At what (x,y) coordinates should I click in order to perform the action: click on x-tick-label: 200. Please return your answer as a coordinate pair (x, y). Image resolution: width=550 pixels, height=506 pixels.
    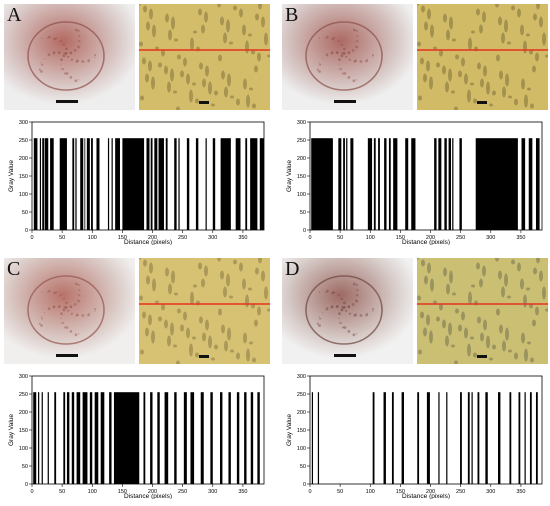
    Looking at the image, I should click on (430, 238).